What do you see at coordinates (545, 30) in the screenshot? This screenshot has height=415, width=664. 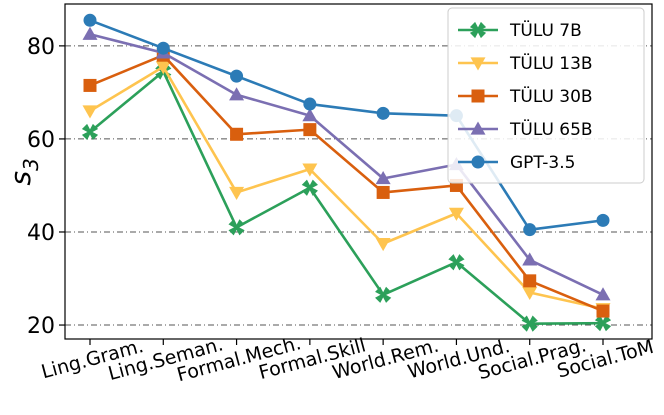 I see `legend-label: TÜLU 7B` at bounding box center [545, 30].